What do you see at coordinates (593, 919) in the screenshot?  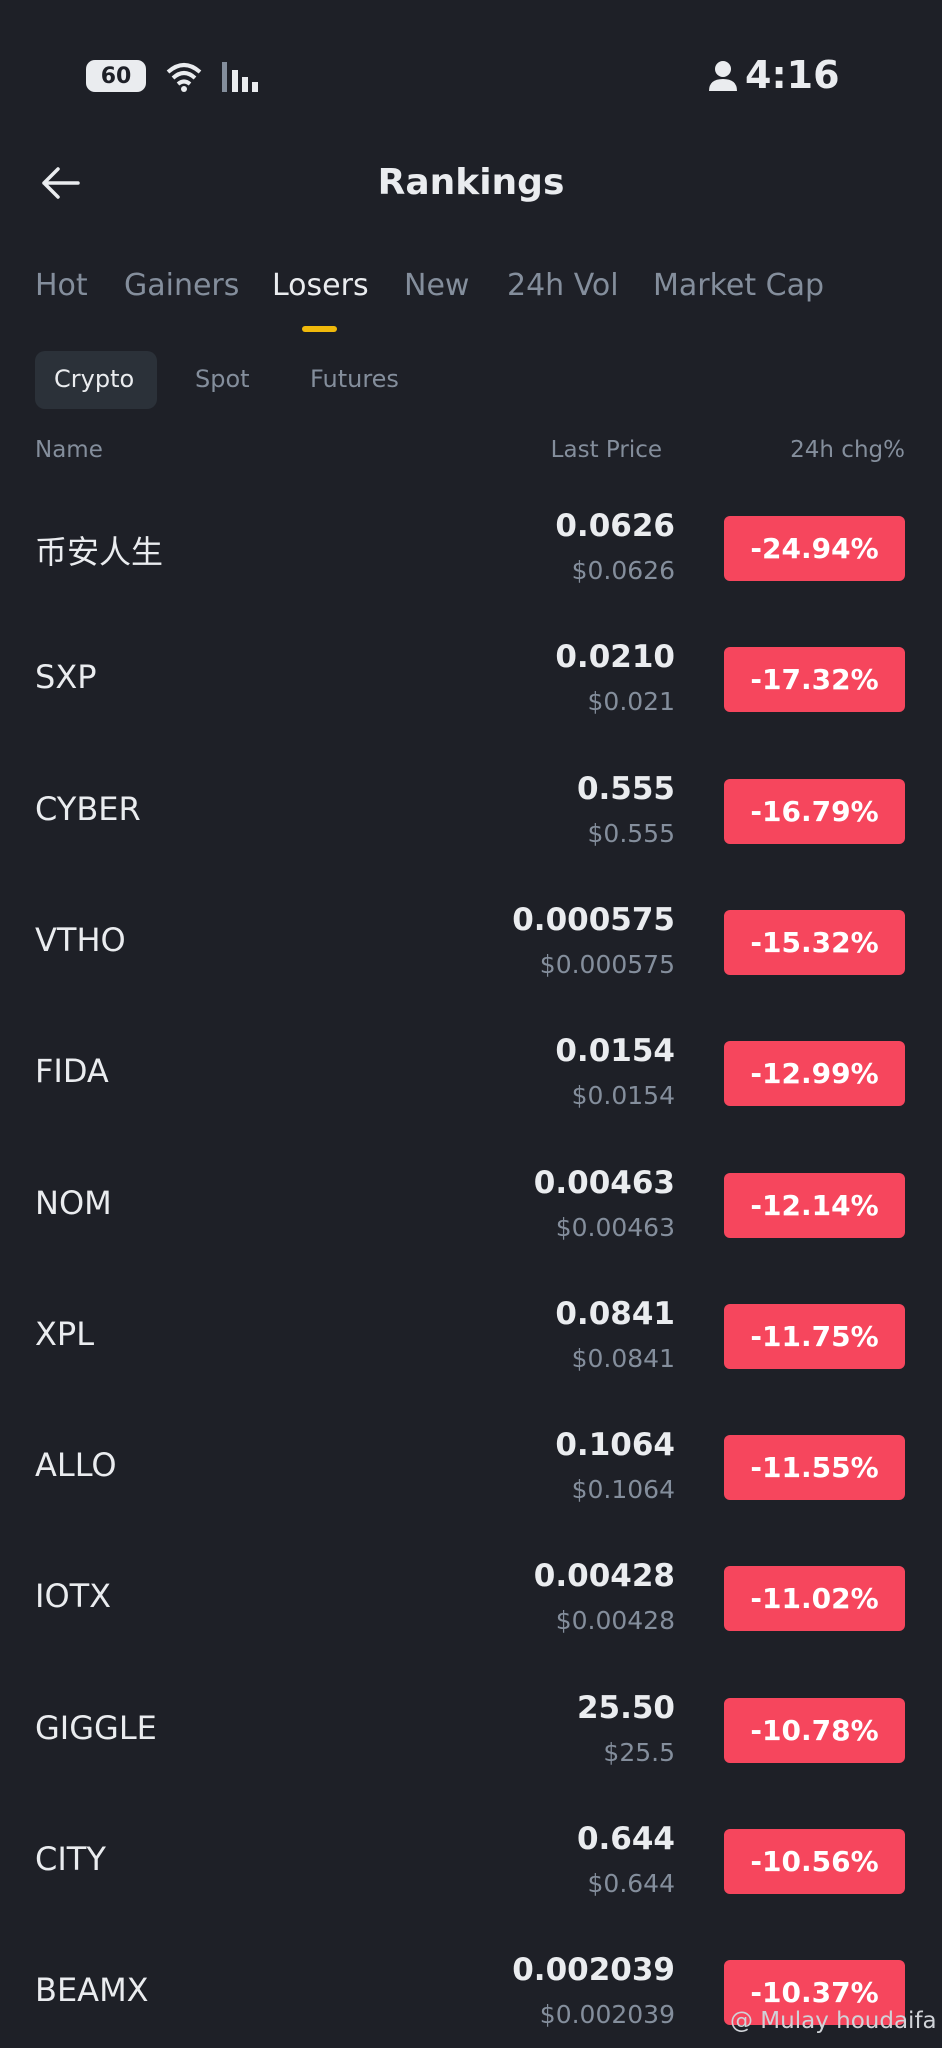 I see `last-price: 0.000575` at bounding box center [593, 919].